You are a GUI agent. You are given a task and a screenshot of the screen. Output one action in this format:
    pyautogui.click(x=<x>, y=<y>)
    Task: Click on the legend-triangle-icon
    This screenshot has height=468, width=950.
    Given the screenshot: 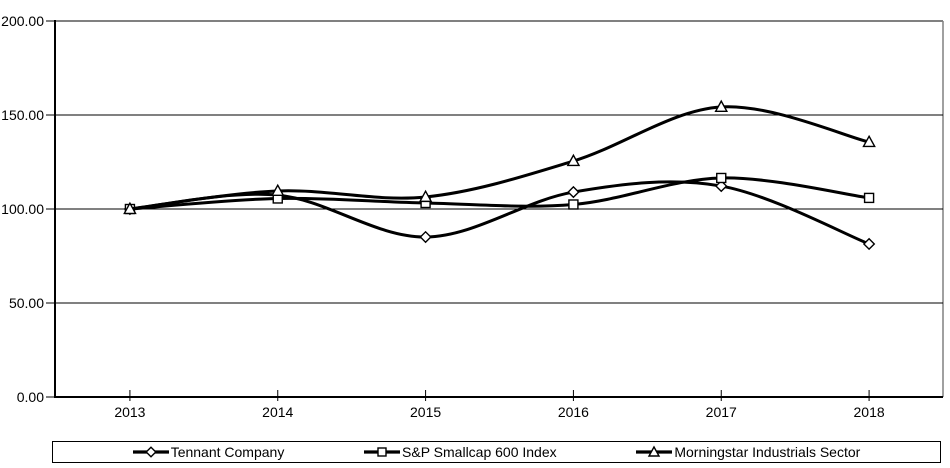 What is the action you would take?
    pyautogui.click(x=654, y=451)
    